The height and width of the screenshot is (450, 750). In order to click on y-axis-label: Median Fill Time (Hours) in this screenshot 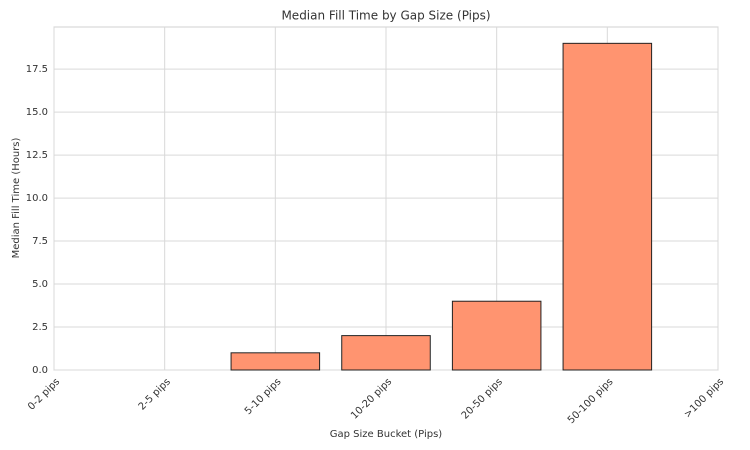, I will do `click(16, 197)`.